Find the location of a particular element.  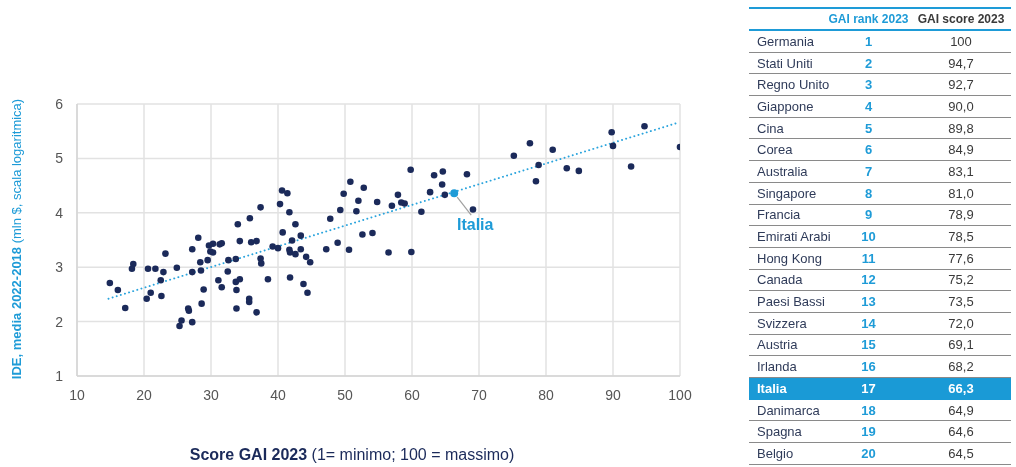

x-tick-label: 80 is located at coordinates (546, 394).